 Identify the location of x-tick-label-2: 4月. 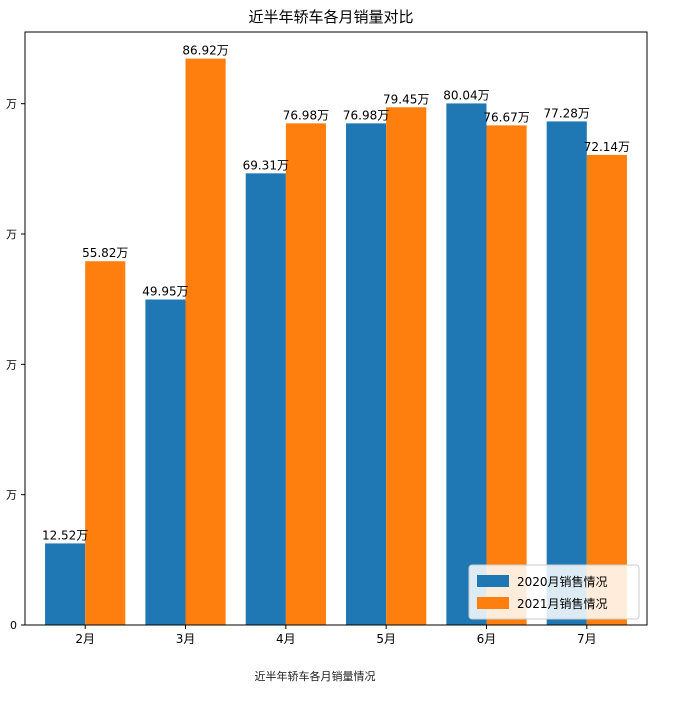
(286, 639).